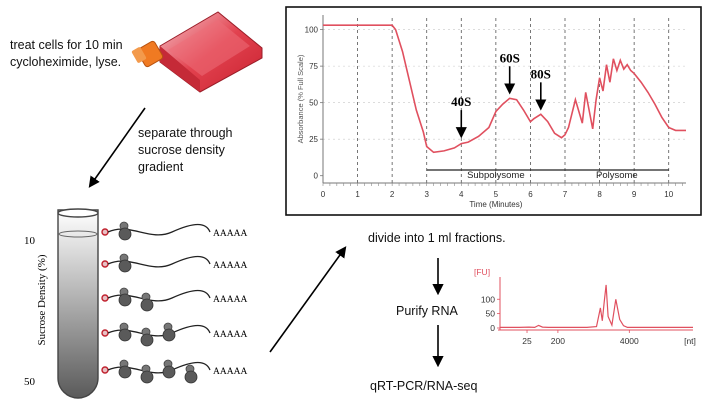 The height and width of the screenshot is (405, 720). I want to click on profile-x-tick-label: 5, so click(496, 194).